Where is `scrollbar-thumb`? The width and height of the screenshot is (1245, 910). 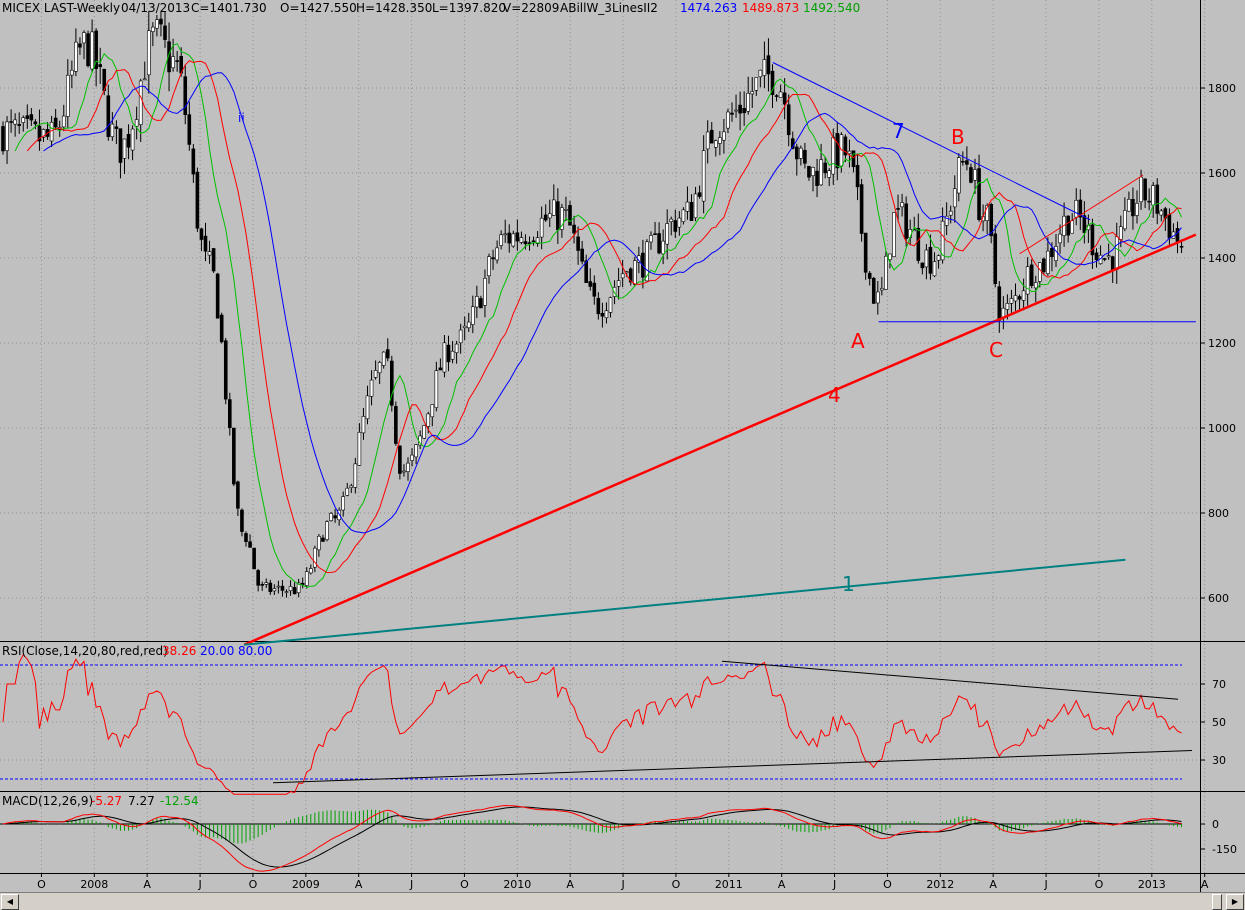
scrollbar-thumb is located at coordinates (1217, 902).